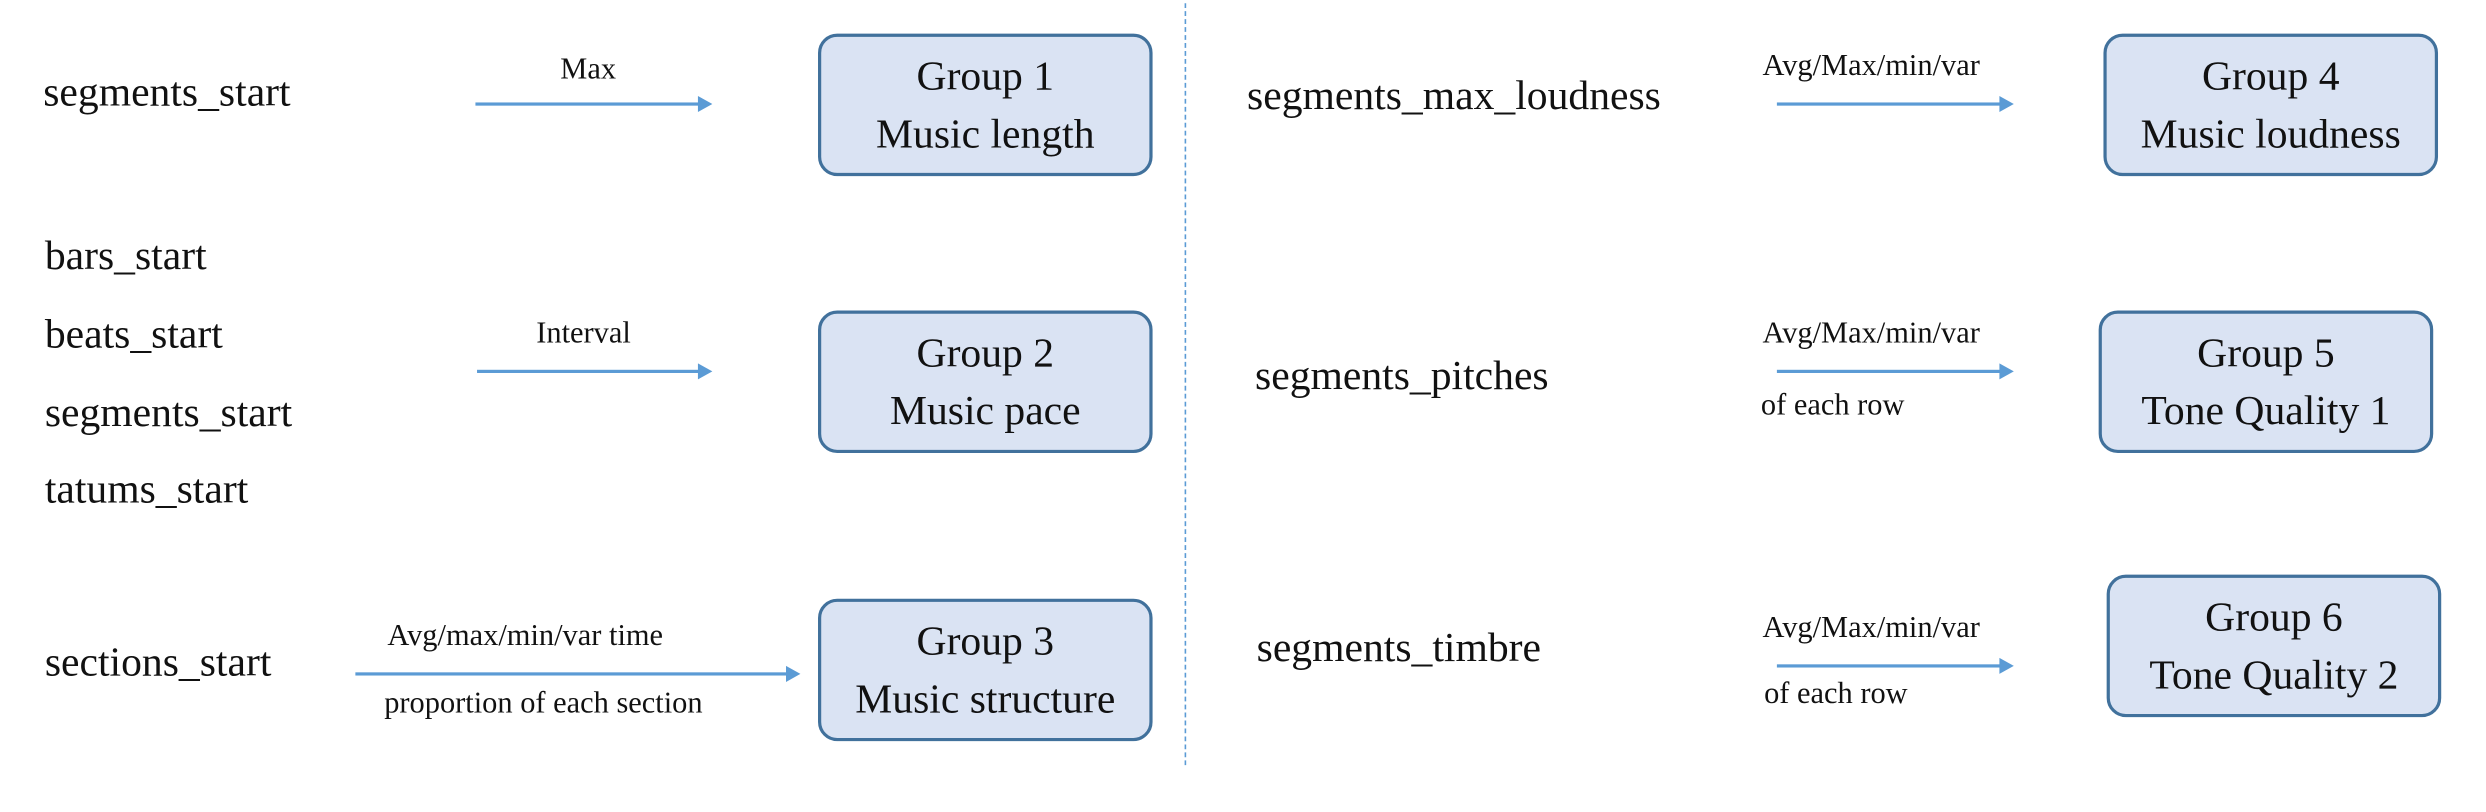 The image size is (2486, 812). What do you see at coordinates (1454, 95) in the screenshot?
I see `feature-segments-max-loudness: segments_max_loudness` at bounding box center [1454, 95].